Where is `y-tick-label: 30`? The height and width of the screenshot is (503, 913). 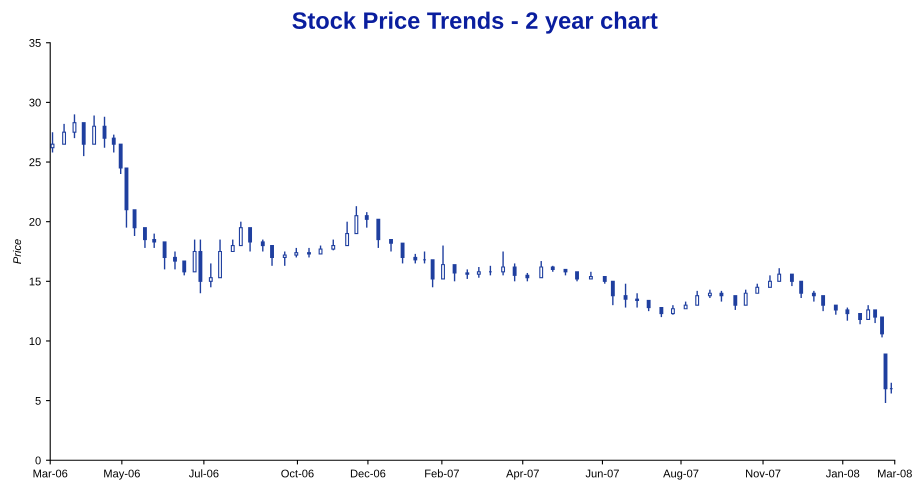
y-tick-label: 30 is located at coordinates (35, 102).